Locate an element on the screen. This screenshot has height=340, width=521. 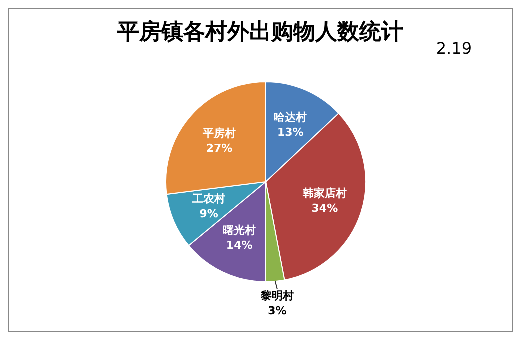
slice-label: 平房村 is located at coordinates (219, 133).